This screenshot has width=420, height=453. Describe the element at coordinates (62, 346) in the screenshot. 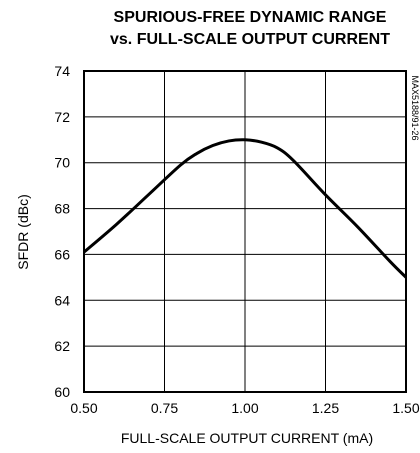

I see `y-tick-label: 62` at that location.